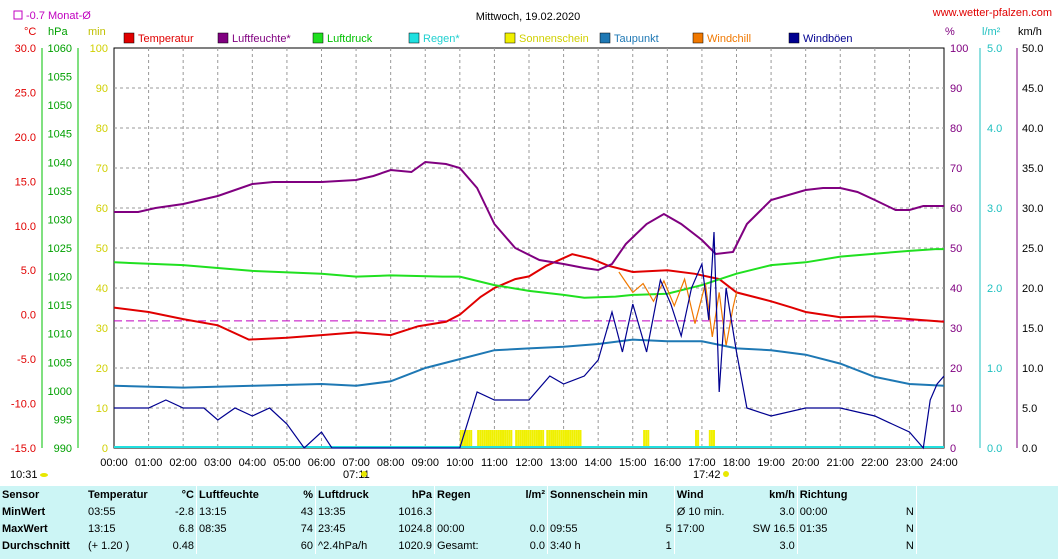 Image resolution: width=1058 pixels, height=559 pixels. I want to click on legend-label: Luftdruck, so click(350, 39).